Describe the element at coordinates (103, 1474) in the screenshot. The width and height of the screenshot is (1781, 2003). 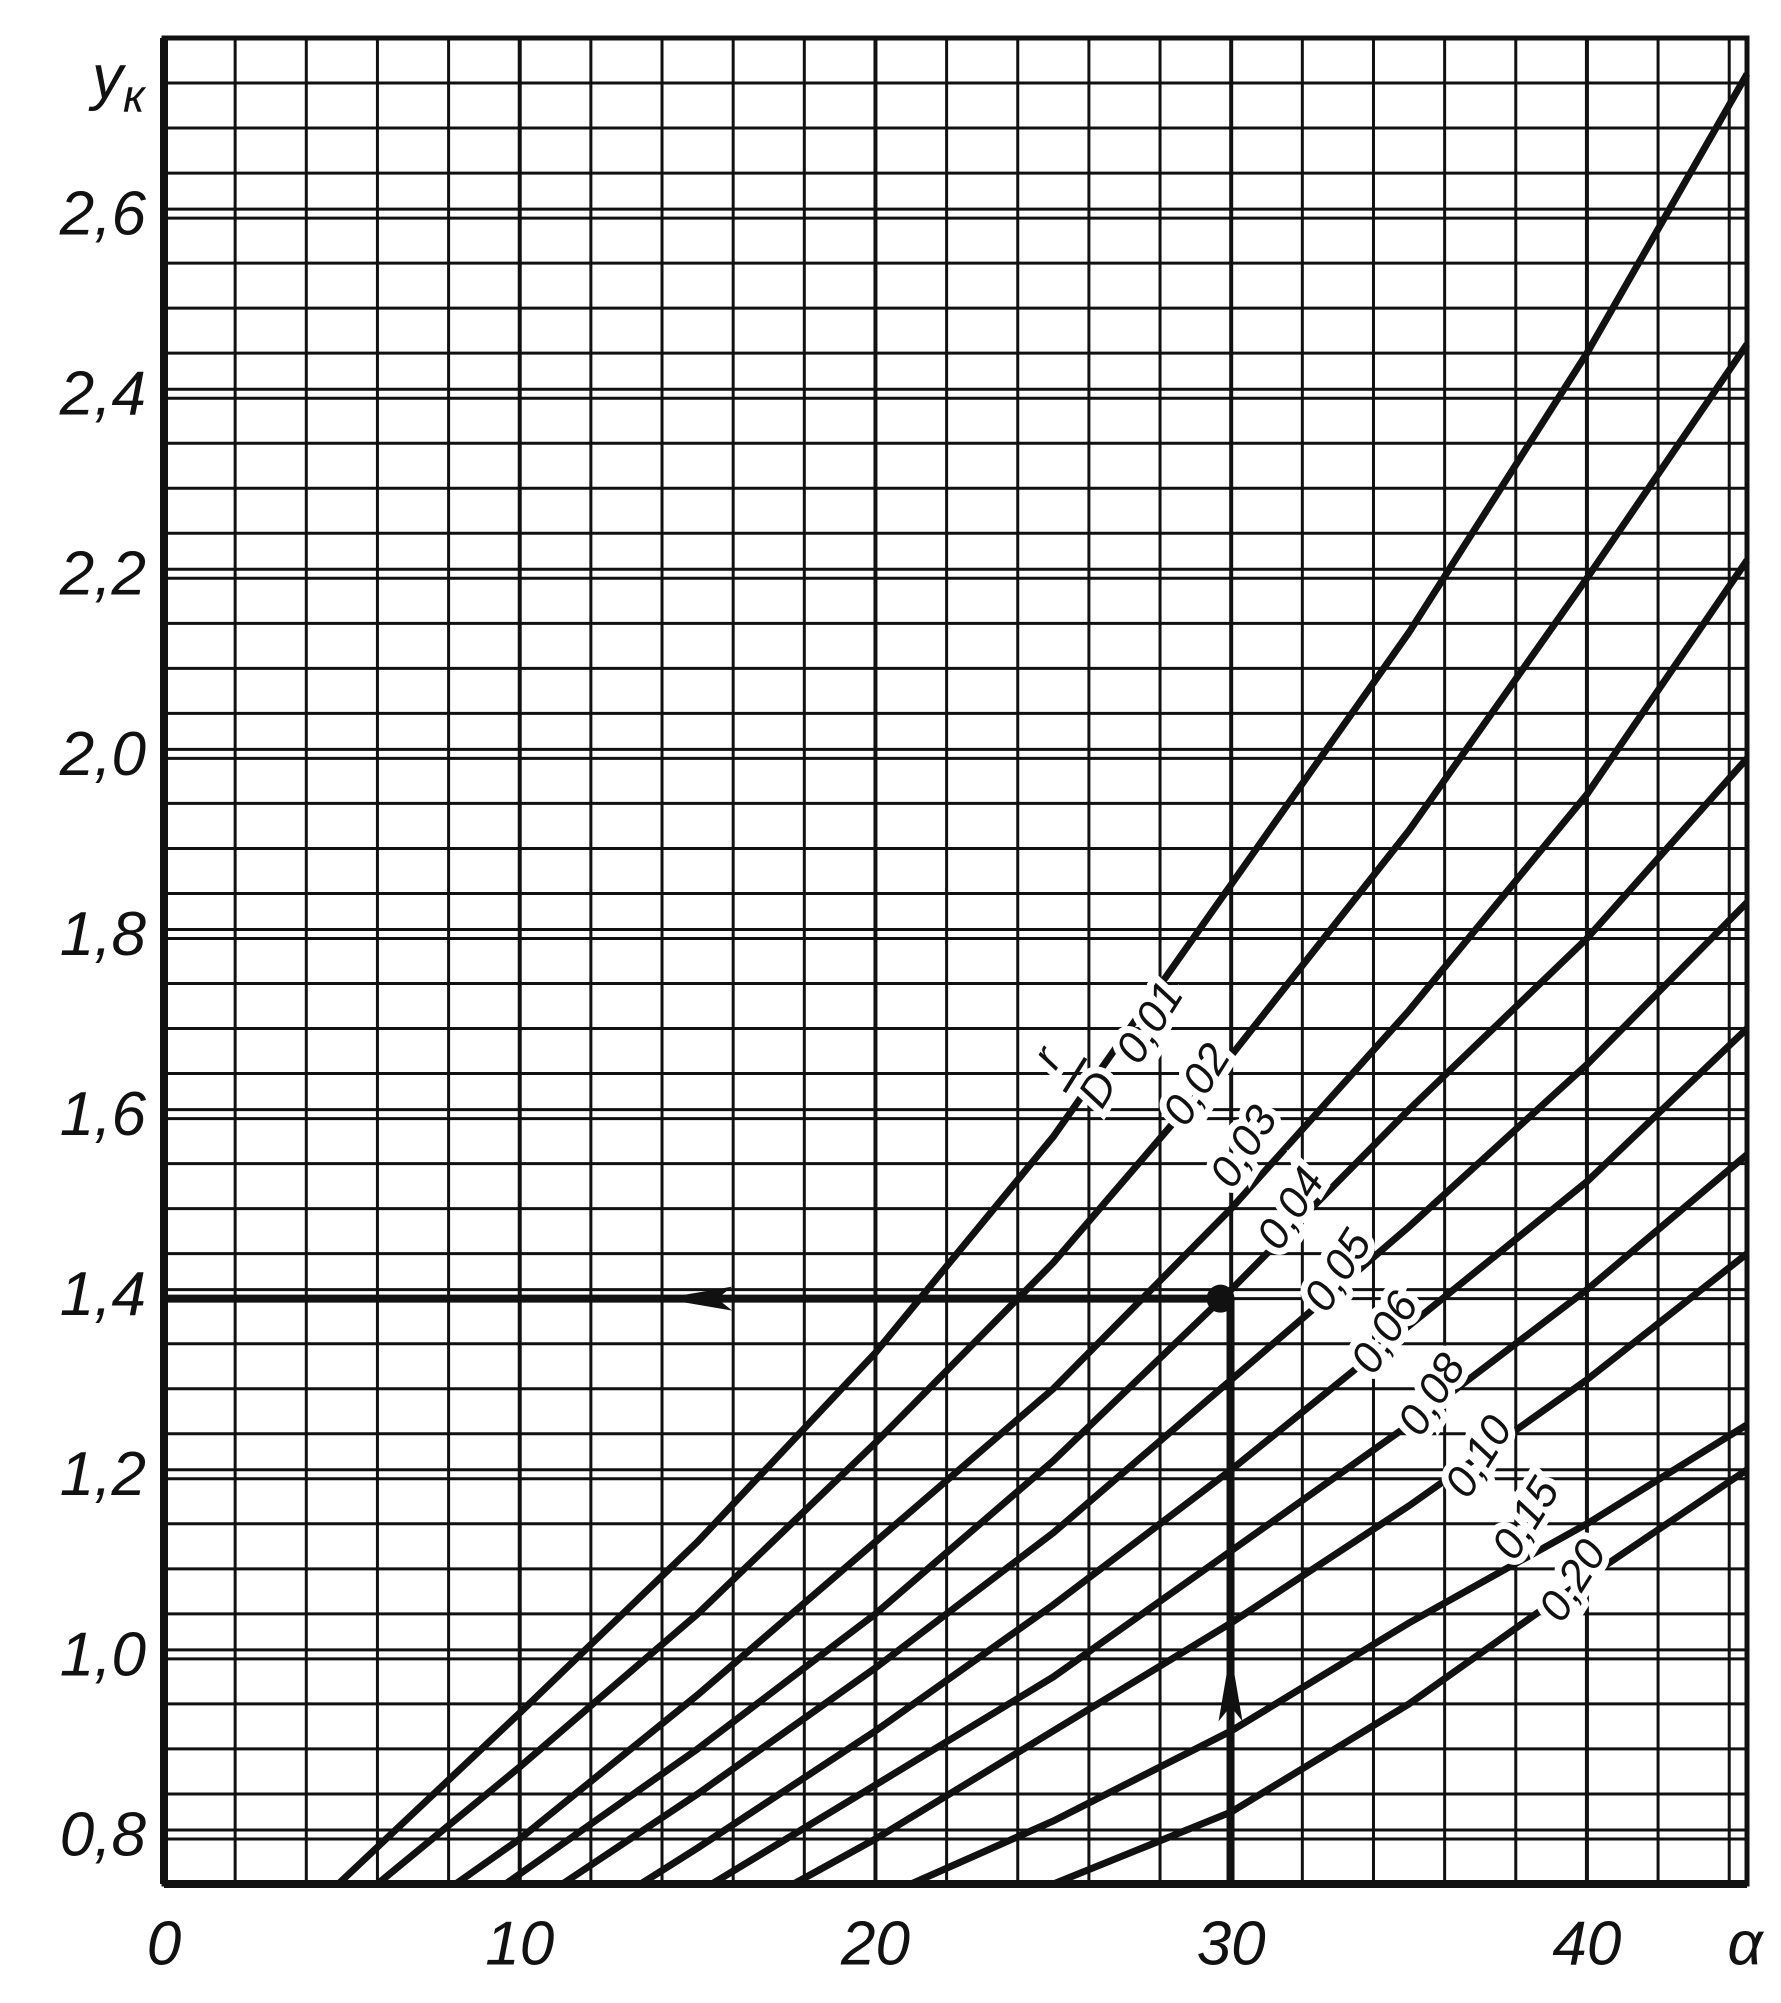
I see `y-tick-label: 1,2` at that location.